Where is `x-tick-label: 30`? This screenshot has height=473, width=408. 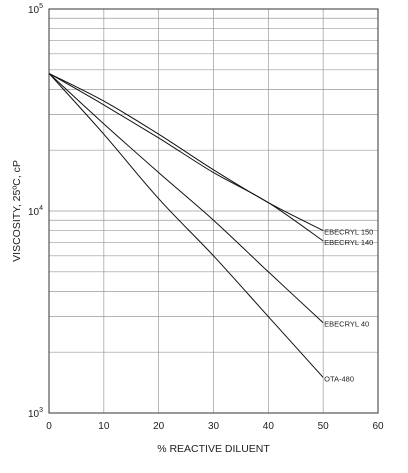
x-tick-label: 30 is located at coordinates (214, 426).